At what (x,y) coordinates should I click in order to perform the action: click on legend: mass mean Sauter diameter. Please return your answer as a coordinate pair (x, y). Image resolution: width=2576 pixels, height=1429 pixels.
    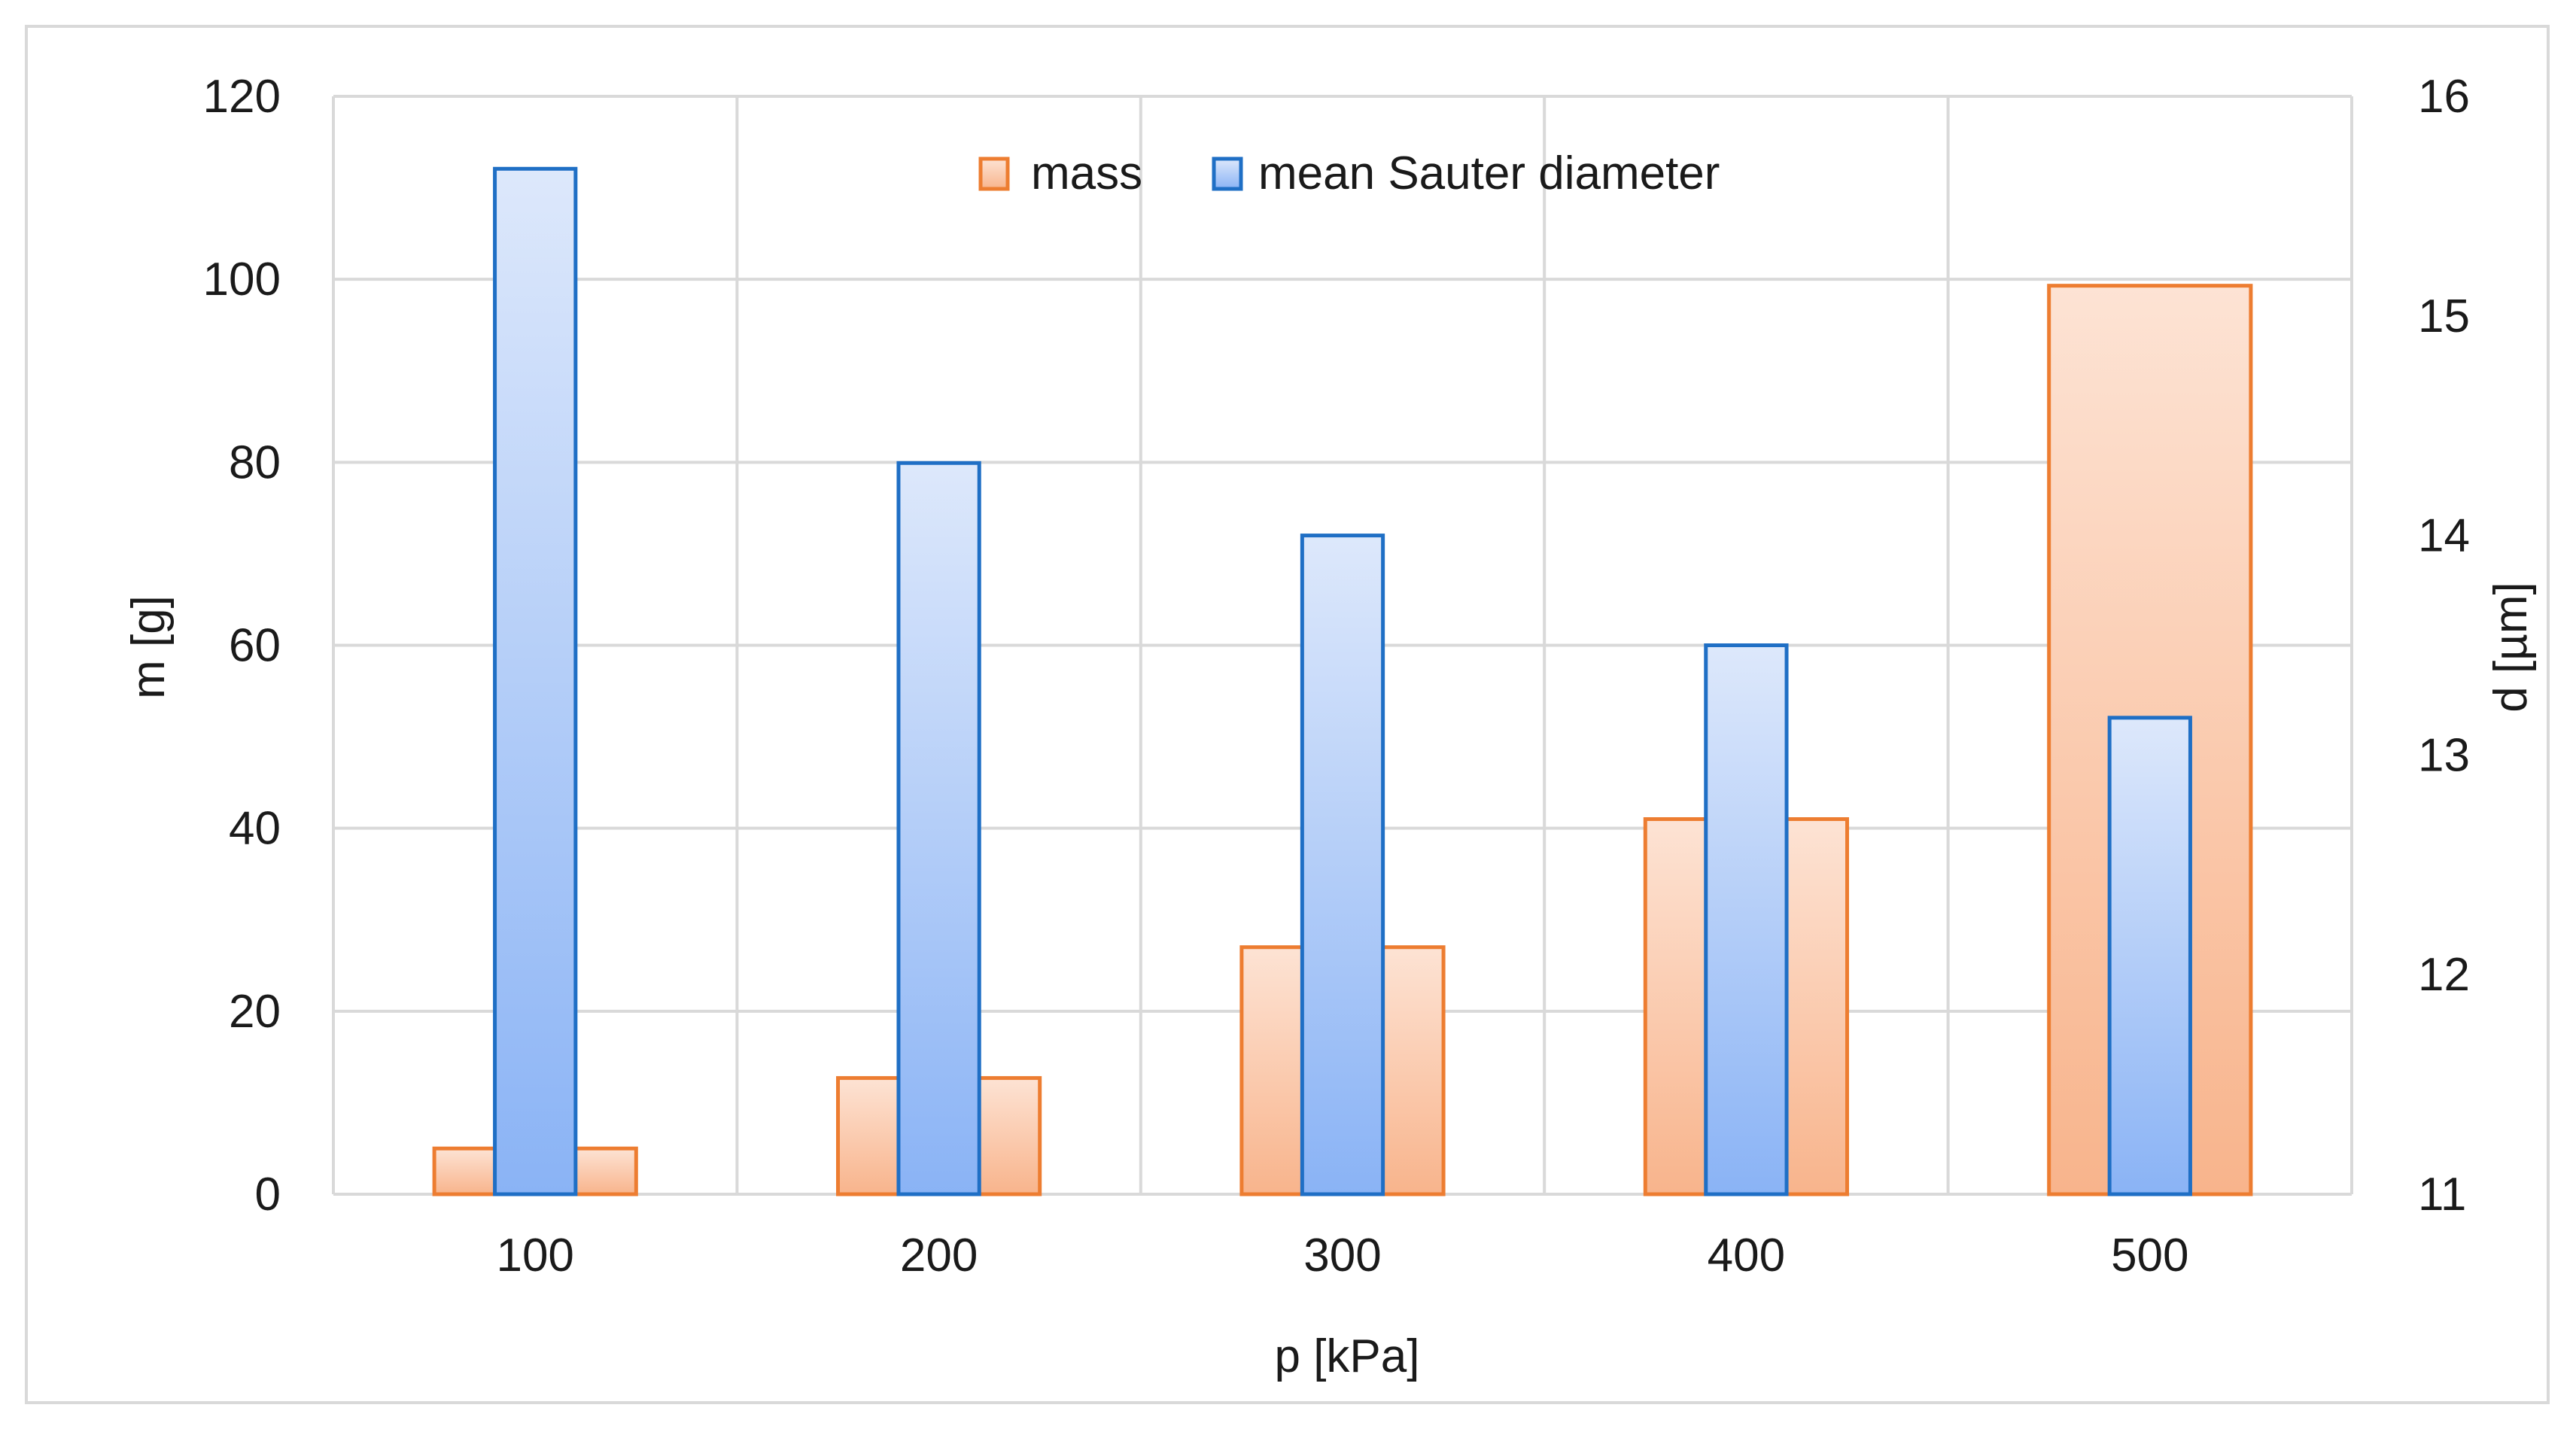
    Looking at the image, I should click on (1349, 173).